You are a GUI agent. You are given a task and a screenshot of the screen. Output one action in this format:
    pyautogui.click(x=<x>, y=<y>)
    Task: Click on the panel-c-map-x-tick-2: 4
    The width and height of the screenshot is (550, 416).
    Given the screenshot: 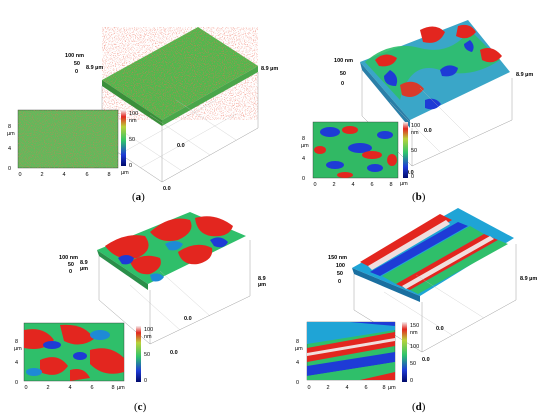 What is the action you would take?
    pyautogui.click(x=69, y=388)
    